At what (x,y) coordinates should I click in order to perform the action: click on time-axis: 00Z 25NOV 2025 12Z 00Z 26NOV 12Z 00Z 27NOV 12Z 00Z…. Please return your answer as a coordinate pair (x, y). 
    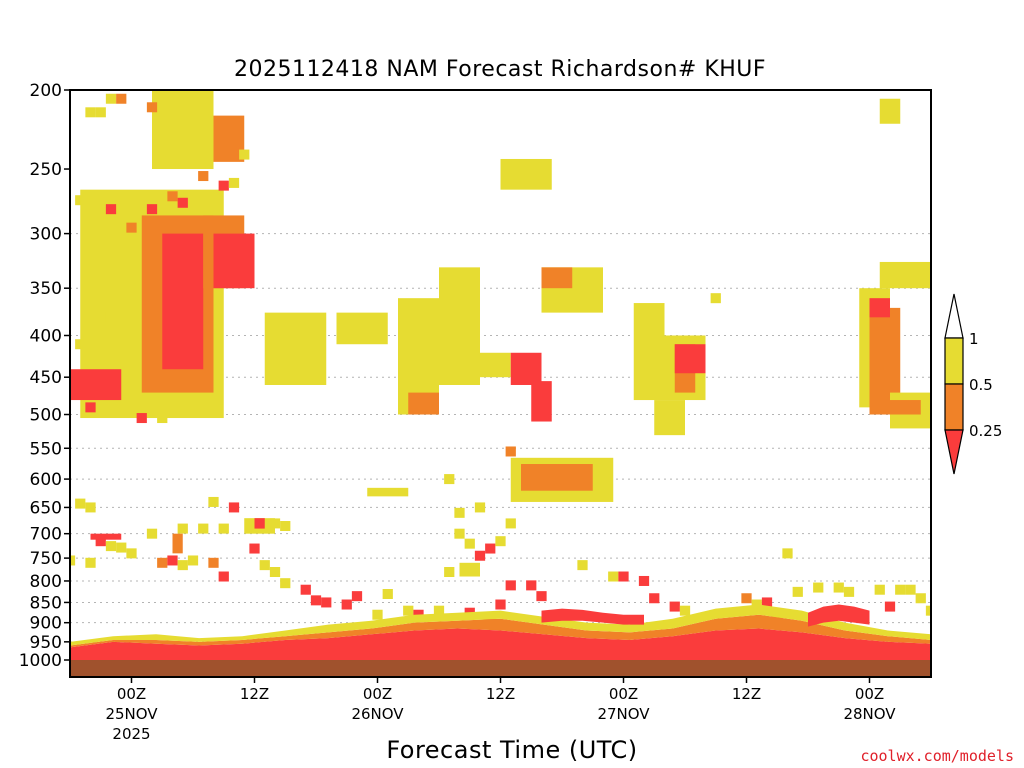
    Looking at the image, I should click on (500, 710).